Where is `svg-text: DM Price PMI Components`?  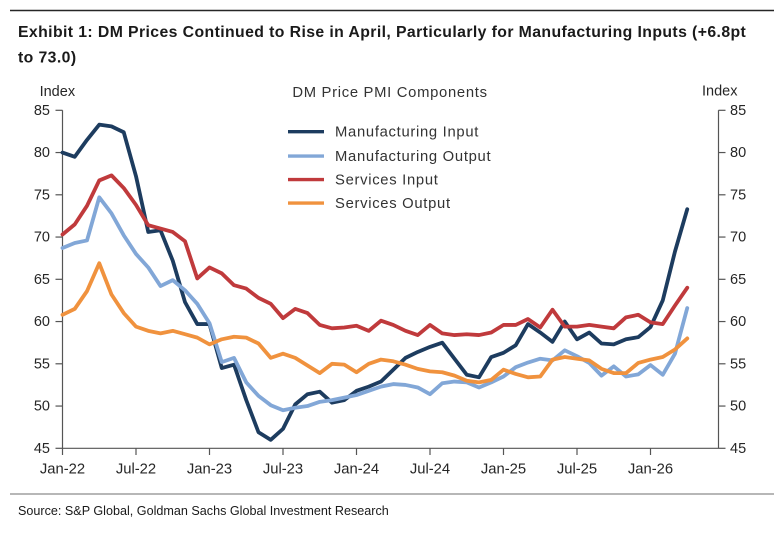 svg-text: DM Price PMI Components is located at coordinates (389, 93).